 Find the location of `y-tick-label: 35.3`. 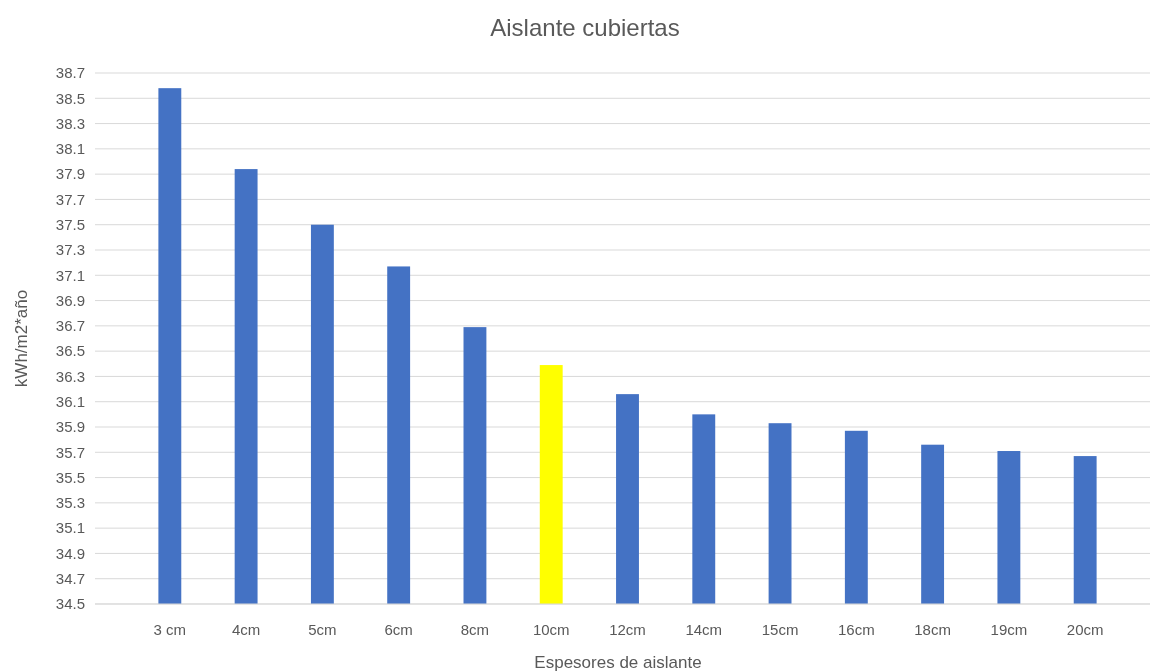

y-tick-label: 35.3 is located at coordinates (70, 503).